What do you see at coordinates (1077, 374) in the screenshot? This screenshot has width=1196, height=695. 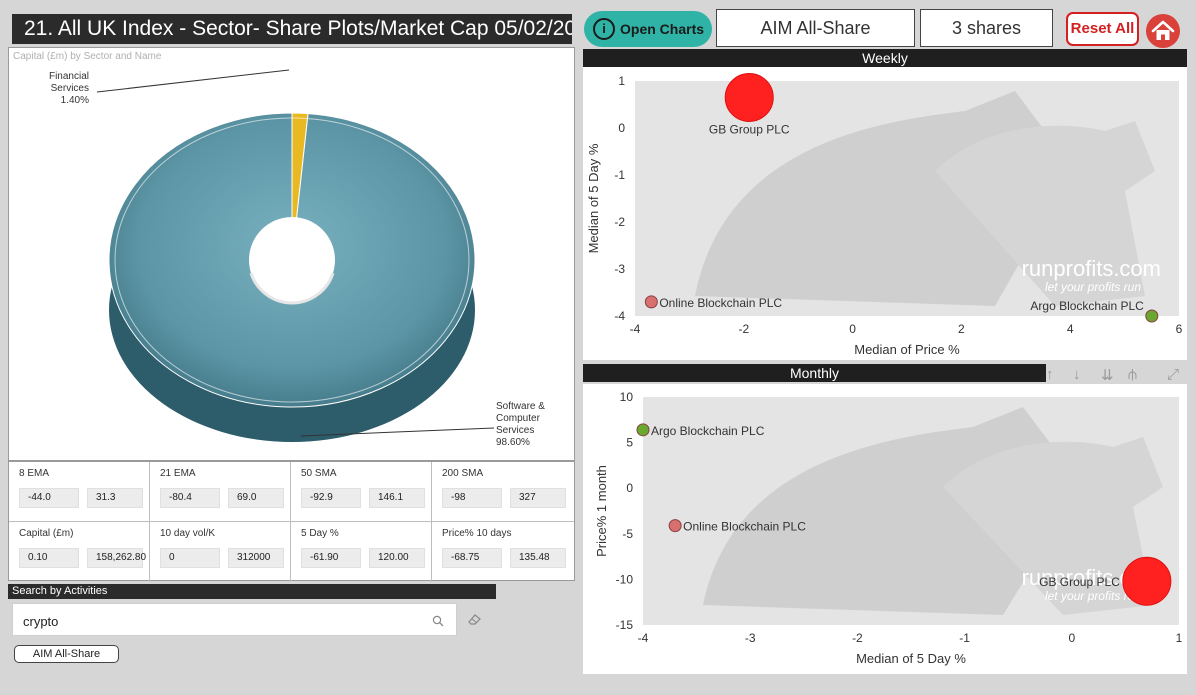 I see `drill-down-icon: ↓` at bounding box center [1077, 374].